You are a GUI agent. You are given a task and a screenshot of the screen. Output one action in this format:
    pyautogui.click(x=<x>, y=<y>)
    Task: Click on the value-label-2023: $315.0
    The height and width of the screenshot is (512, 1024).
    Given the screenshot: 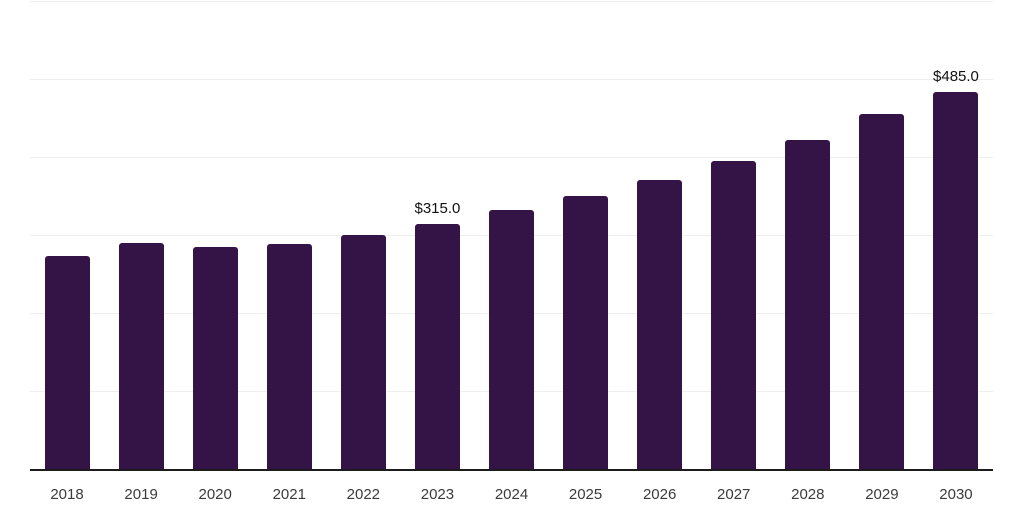 What is the action you would take?
    pyautogui.click(x=437, y=209)
    